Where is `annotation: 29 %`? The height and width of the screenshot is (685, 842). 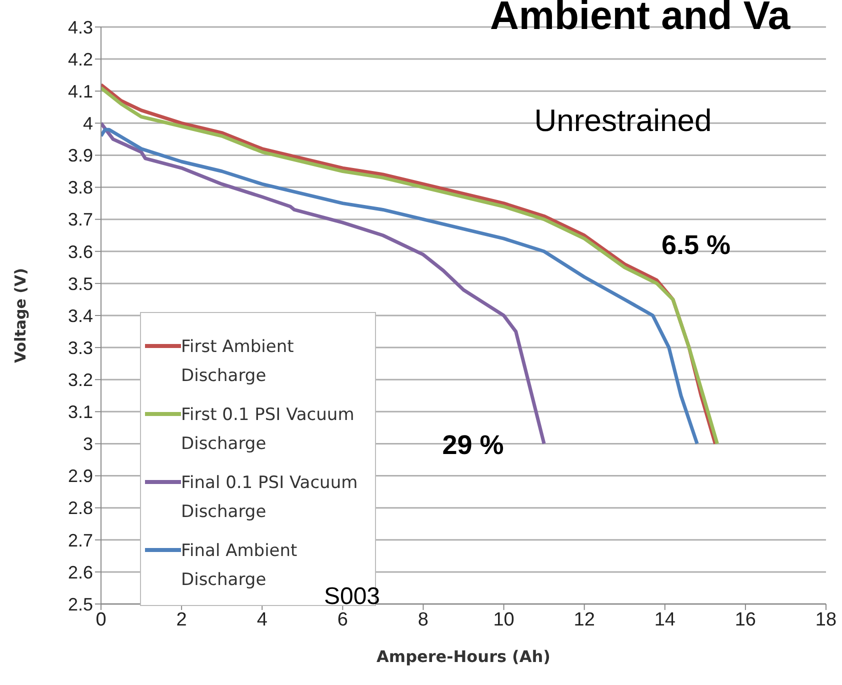
annotation: 29 % is located at coordinates (473, 445).